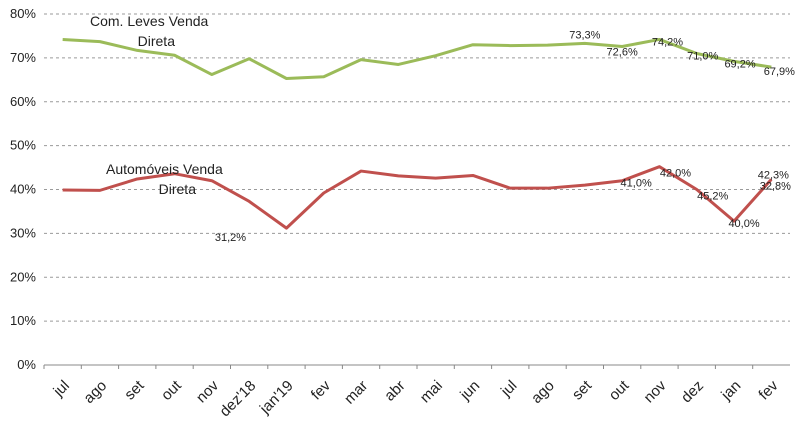  I want to click on series-name-label: Automóveis Venda, so click(164, 169).